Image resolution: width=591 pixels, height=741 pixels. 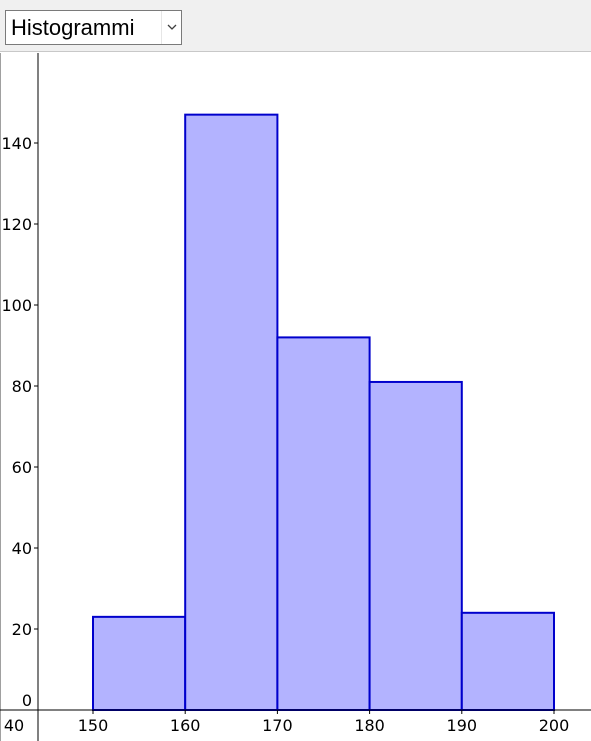 I want to click on y-tick-label-20: 20, so click(x=22, y=629).